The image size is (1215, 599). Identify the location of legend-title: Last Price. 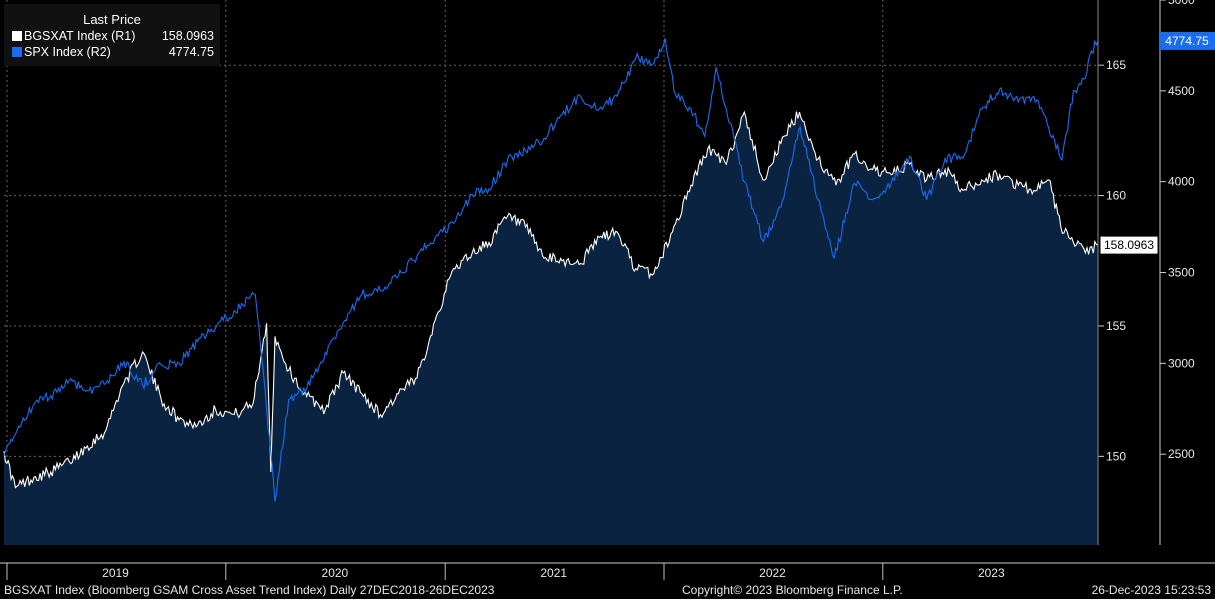
(112, 19).